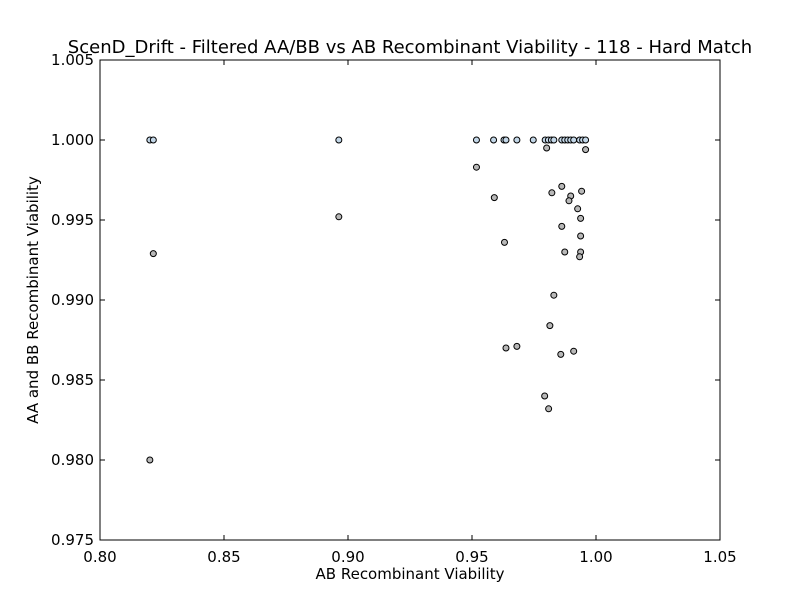 This screenshot has height=600, width=800. What do you see at coordinates (72, 220) in the screenshot?
I see `y-tick-label: 0.995` at bounding box center [72, 220].